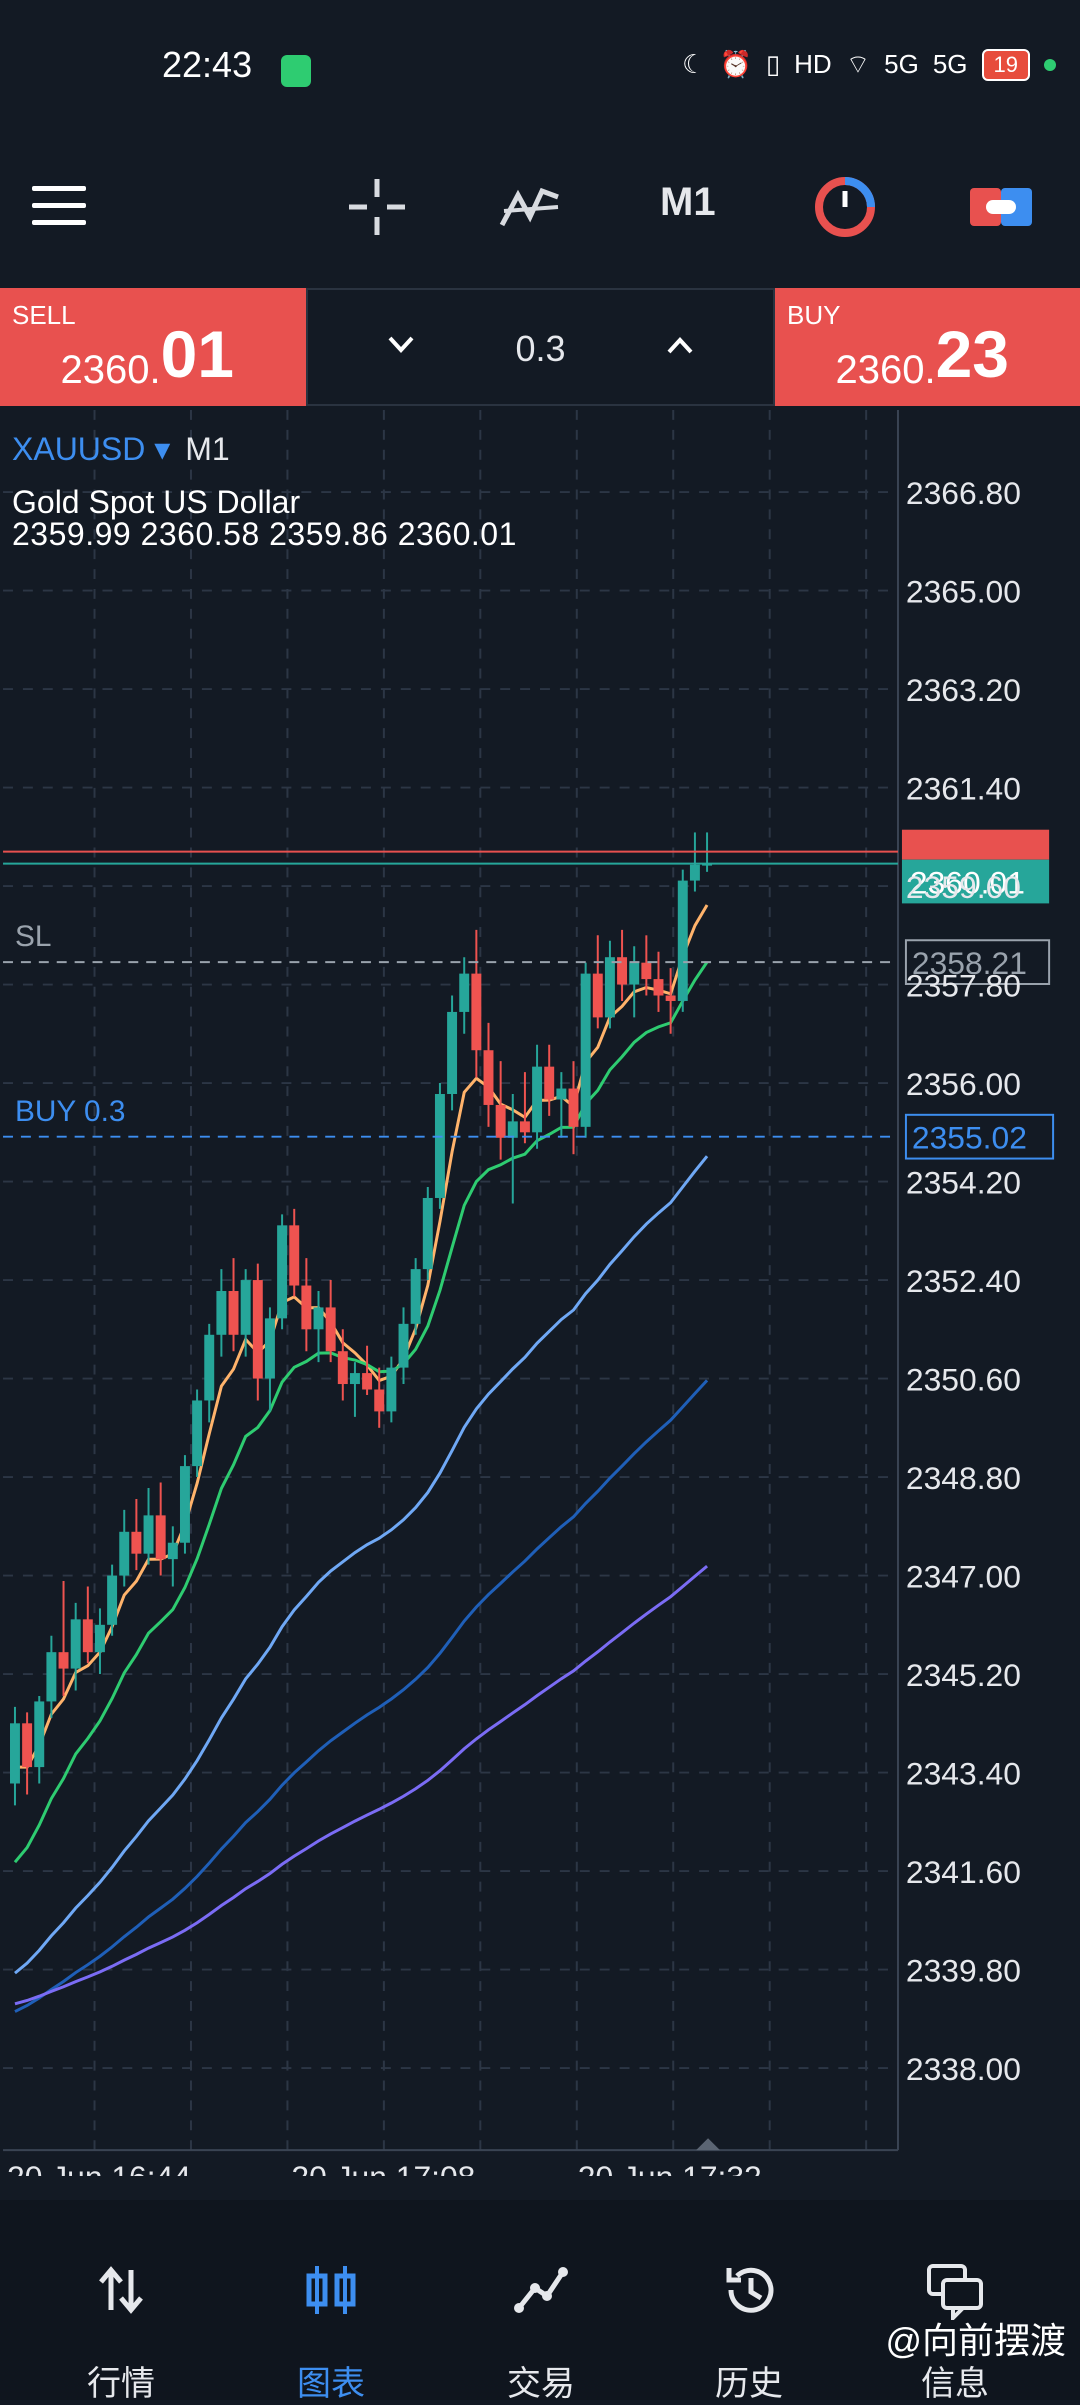 This screenshot has width=1080, height=2405. Describe the element at coordinates (296, 71) in the screenshot. I see `battery-saver-icon` at that location.